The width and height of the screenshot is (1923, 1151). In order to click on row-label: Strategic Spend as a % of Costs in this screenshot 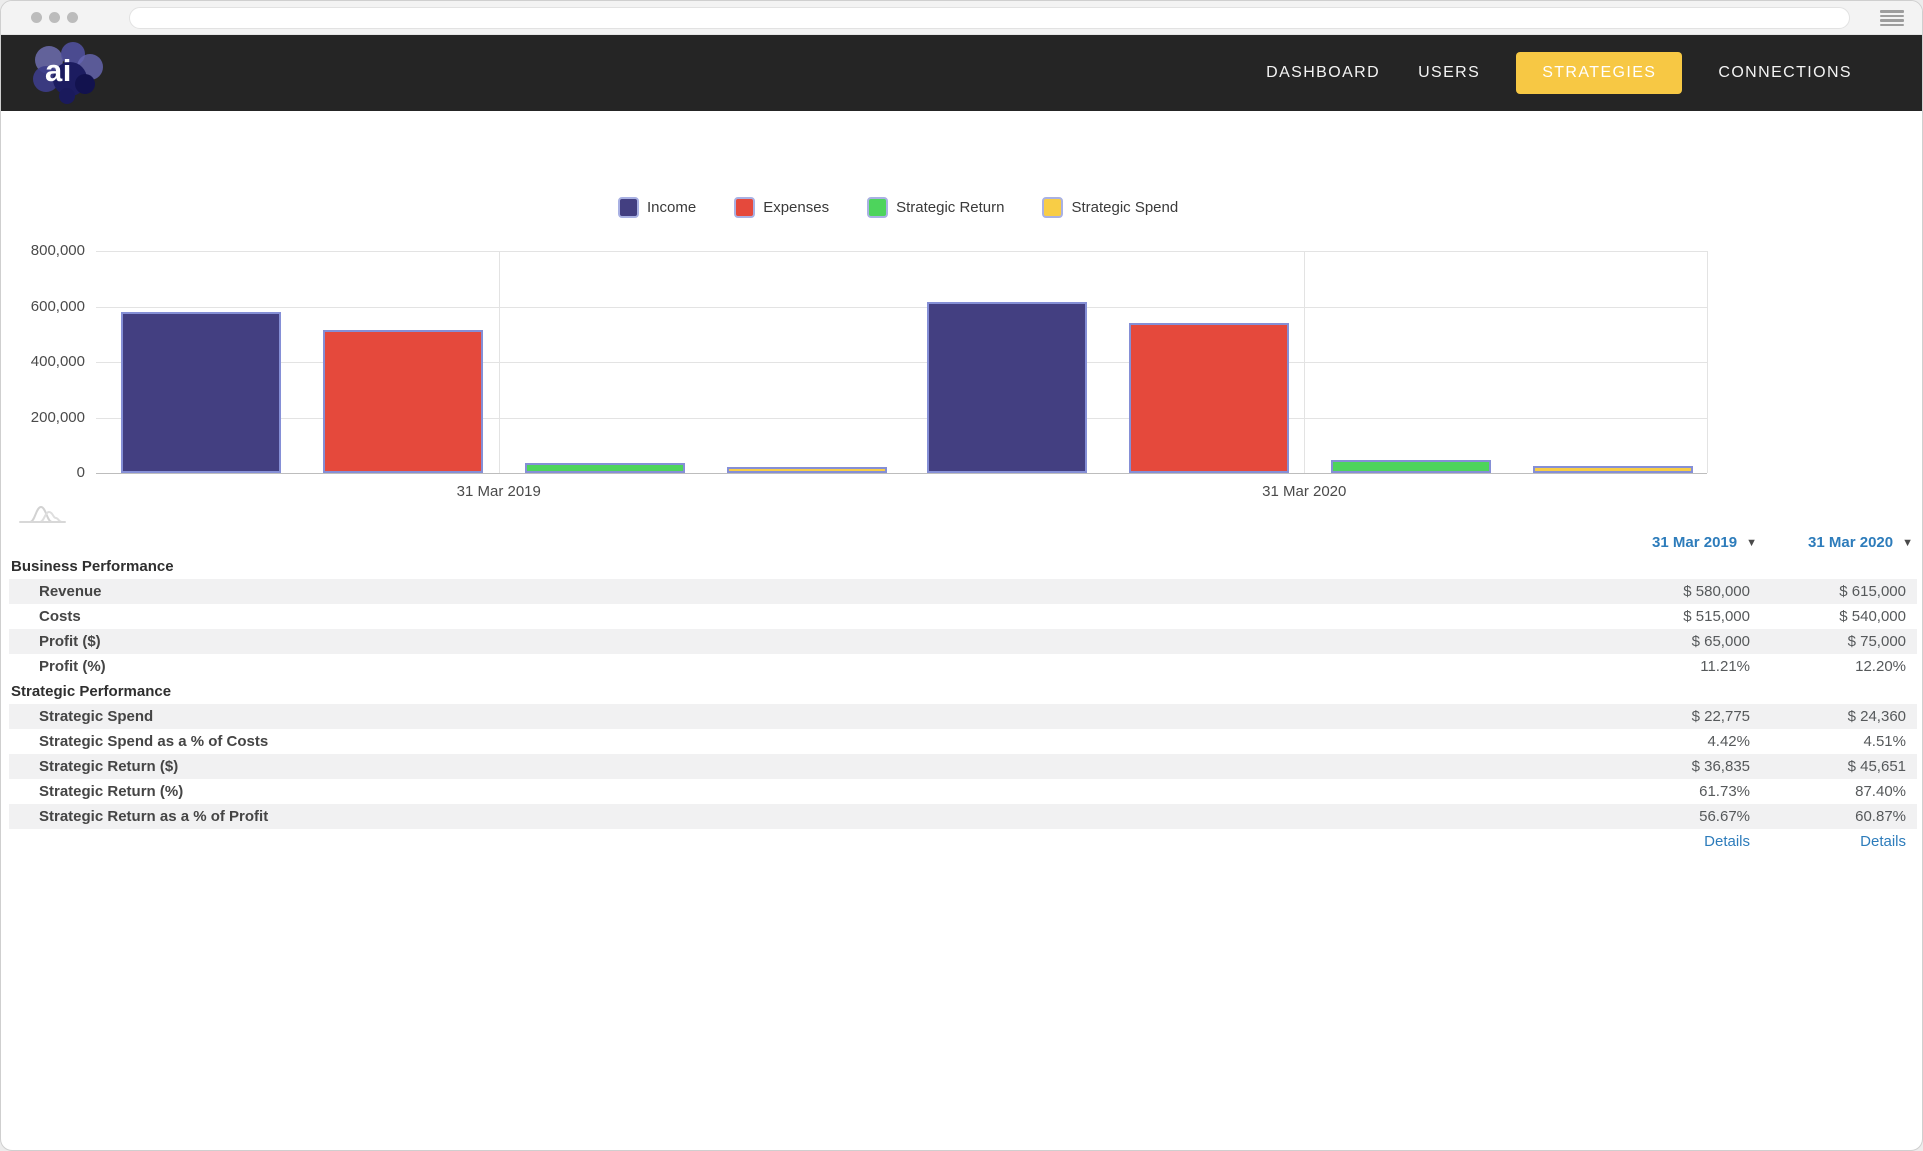, I will do `click(154, 741)`.